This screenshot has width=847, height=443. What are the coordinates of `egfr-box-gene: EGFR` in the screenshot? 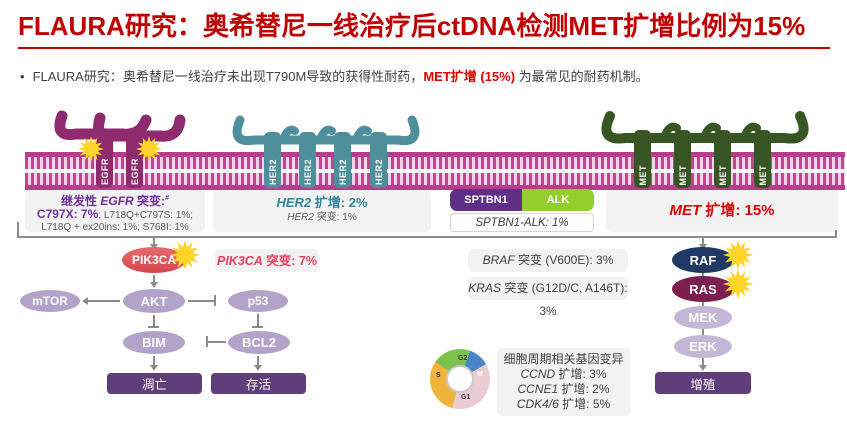 It's located at (117, 201).